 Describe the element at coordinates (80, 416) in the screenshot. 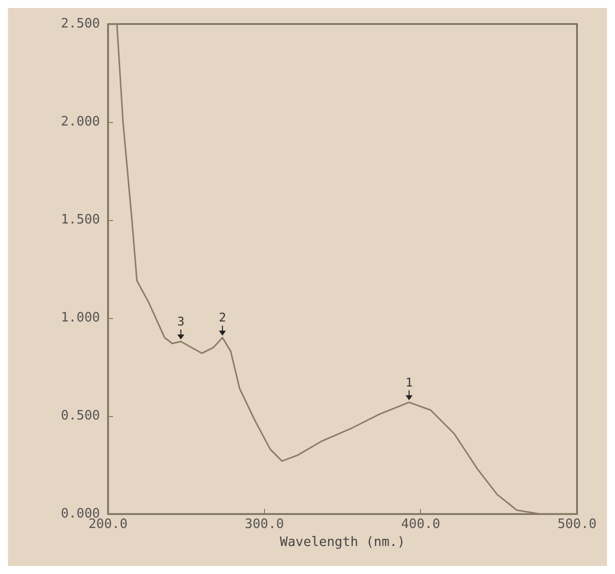

I see `y-tick-label: 0.500` at that location.